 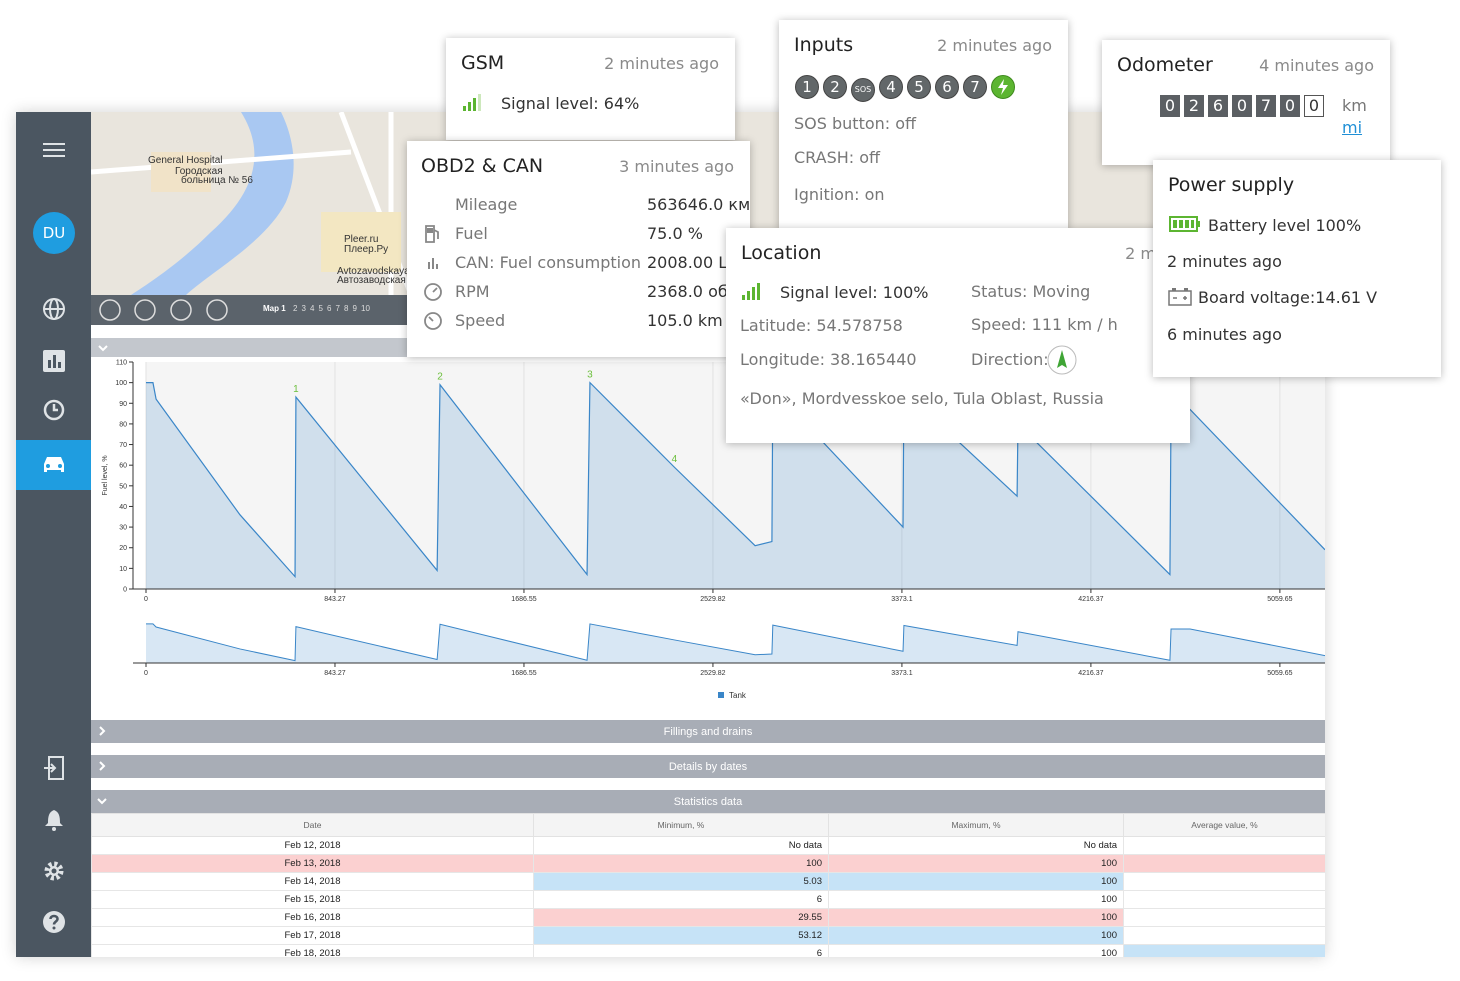 What do you see at coordinates (690, 320) in the screenshot?
I see `obd-value: 105.0 km /` at bounding box center [690, 320].